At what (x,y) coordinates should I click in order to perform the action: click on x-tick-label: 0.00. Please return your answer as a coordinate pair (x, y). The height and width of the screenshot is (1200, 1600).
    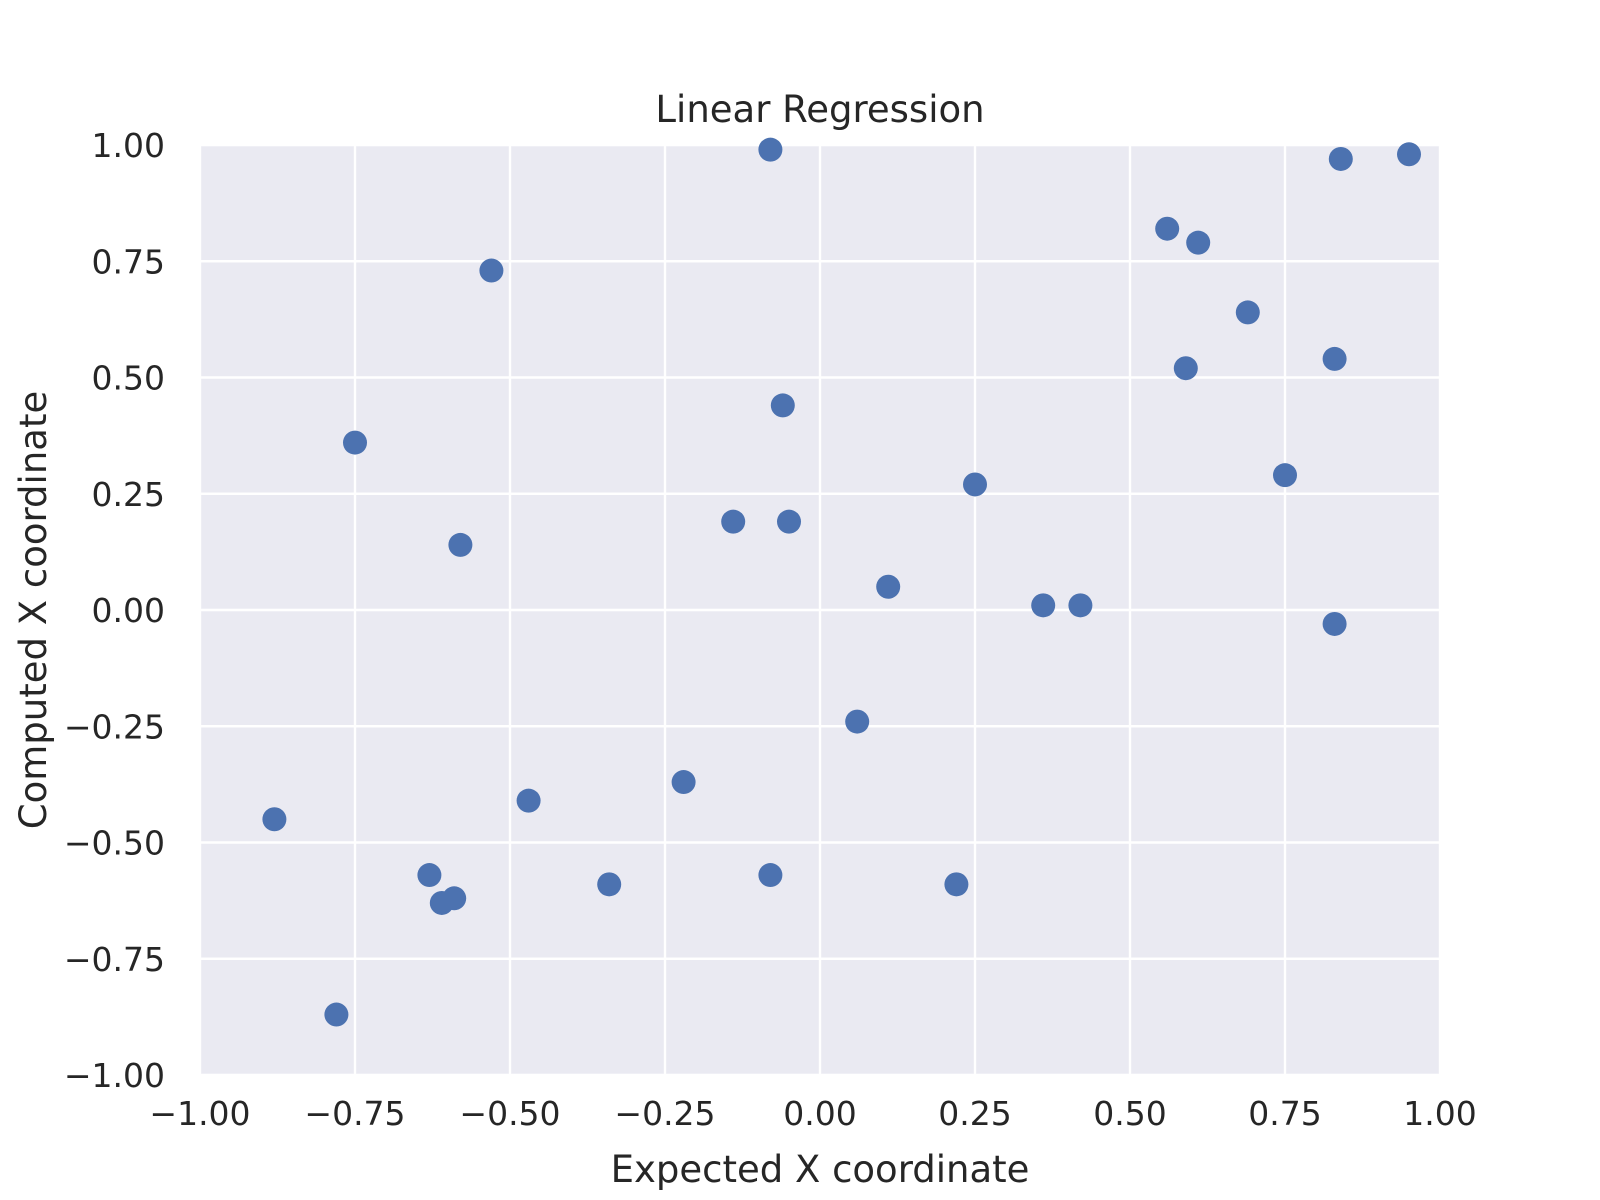
    Looking at the image, I should click on (819, 1113).